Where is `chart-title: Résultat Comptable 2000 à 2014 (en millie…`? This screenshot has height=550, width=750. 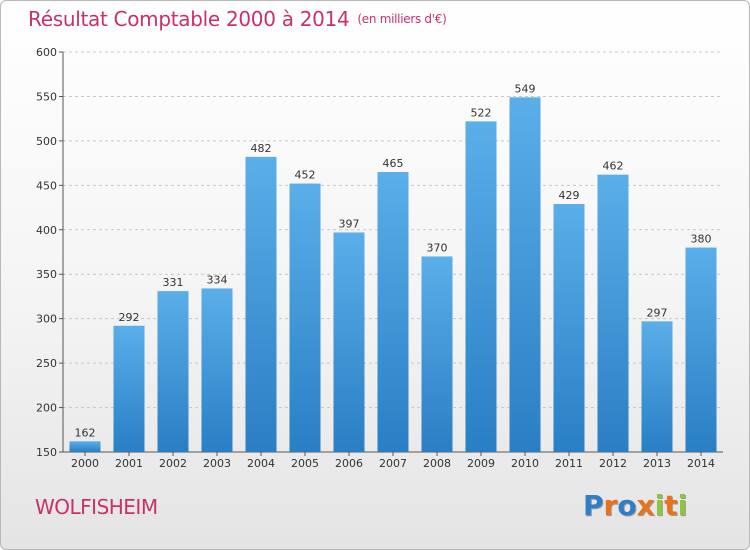
chart-title: Résultat Comptable 2000 à 2014 (en millie… is located at coordinates (237, 19).